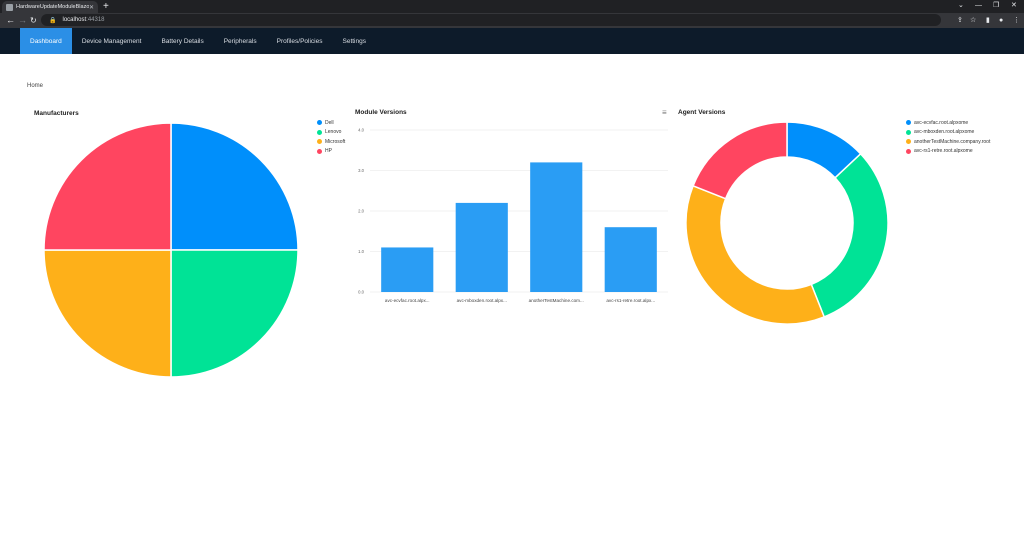 The width and height of the screenshot is (1024, 560). I want to click on manufacturers-pie-chart, so click(171, 250).